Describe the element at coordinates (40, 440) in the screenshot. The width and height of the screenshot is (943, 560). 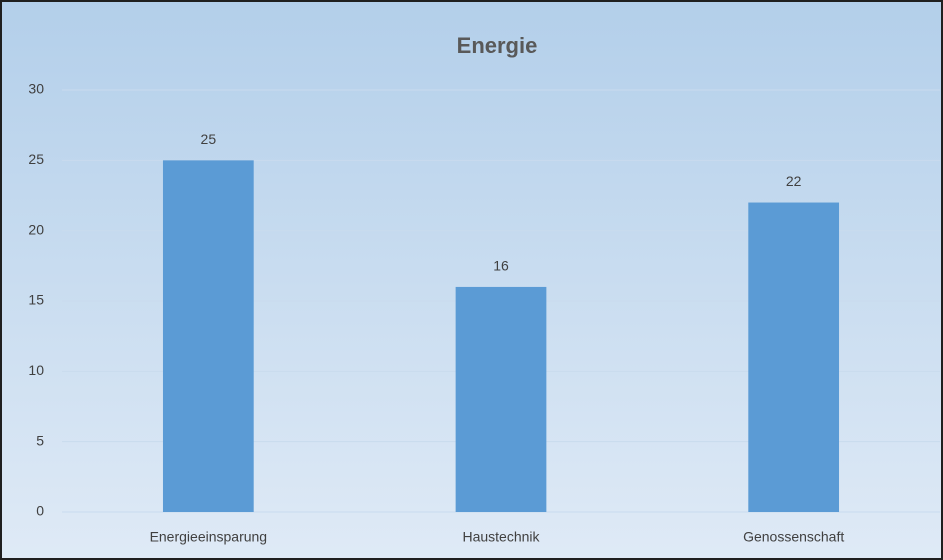
I see `y-tick-label: 5` at that location.